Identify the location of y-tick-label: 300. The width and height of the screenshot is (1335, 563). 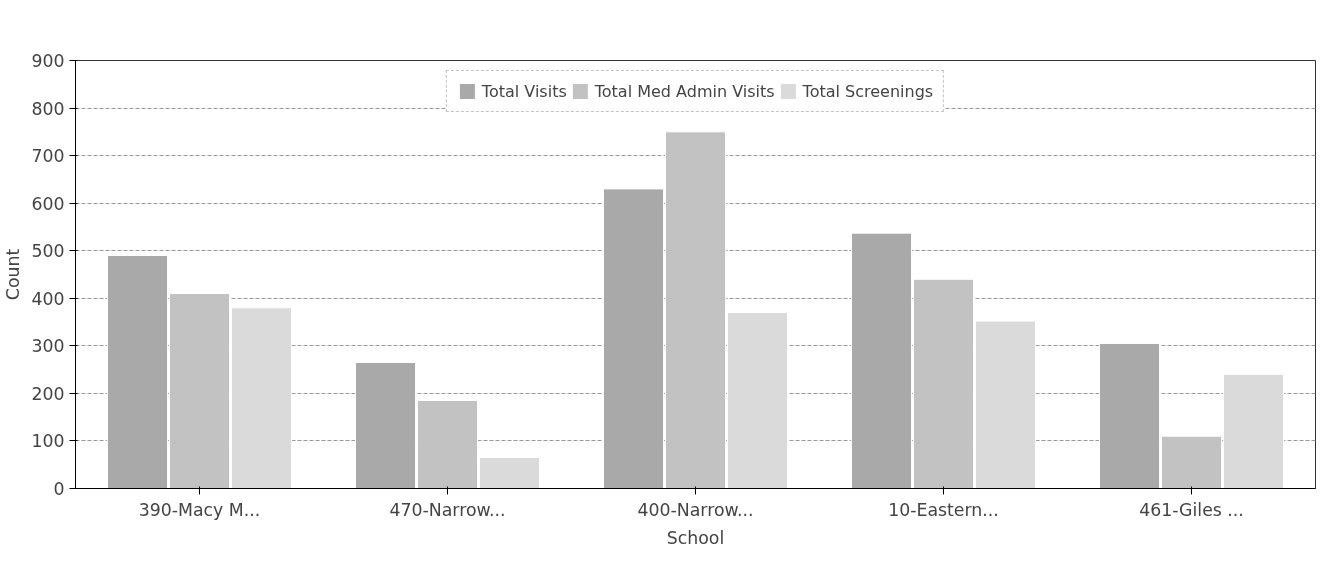
(48, 346).